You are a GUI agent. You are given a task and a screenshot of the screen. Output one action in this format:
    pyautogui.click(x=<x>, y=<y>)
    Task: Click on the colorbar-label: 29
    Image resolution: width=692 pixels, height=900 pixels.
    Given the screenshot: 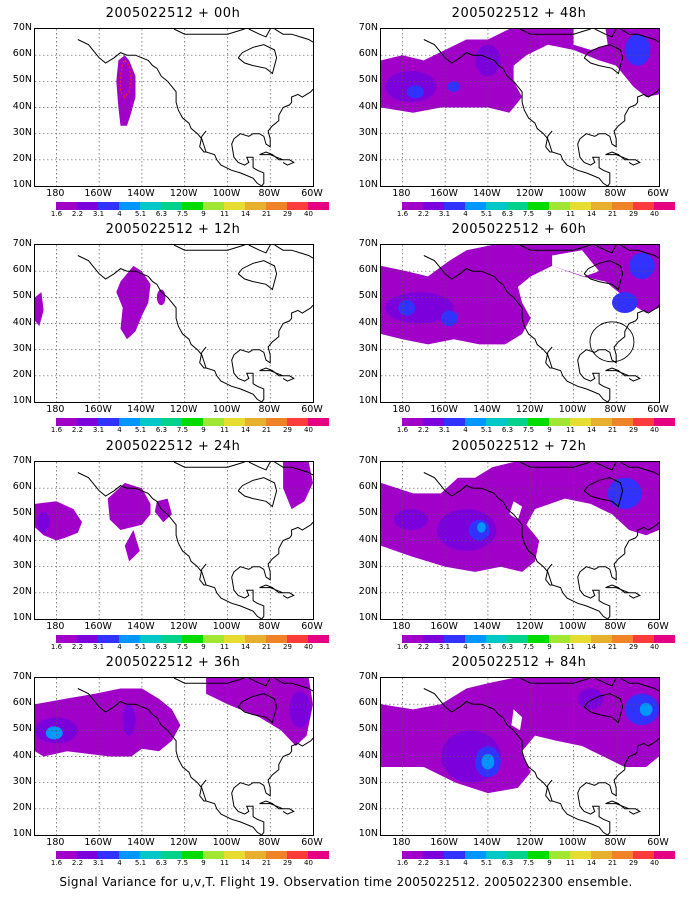 What is the action you would take?
    pyautogui.click(x=633, y=863)
    